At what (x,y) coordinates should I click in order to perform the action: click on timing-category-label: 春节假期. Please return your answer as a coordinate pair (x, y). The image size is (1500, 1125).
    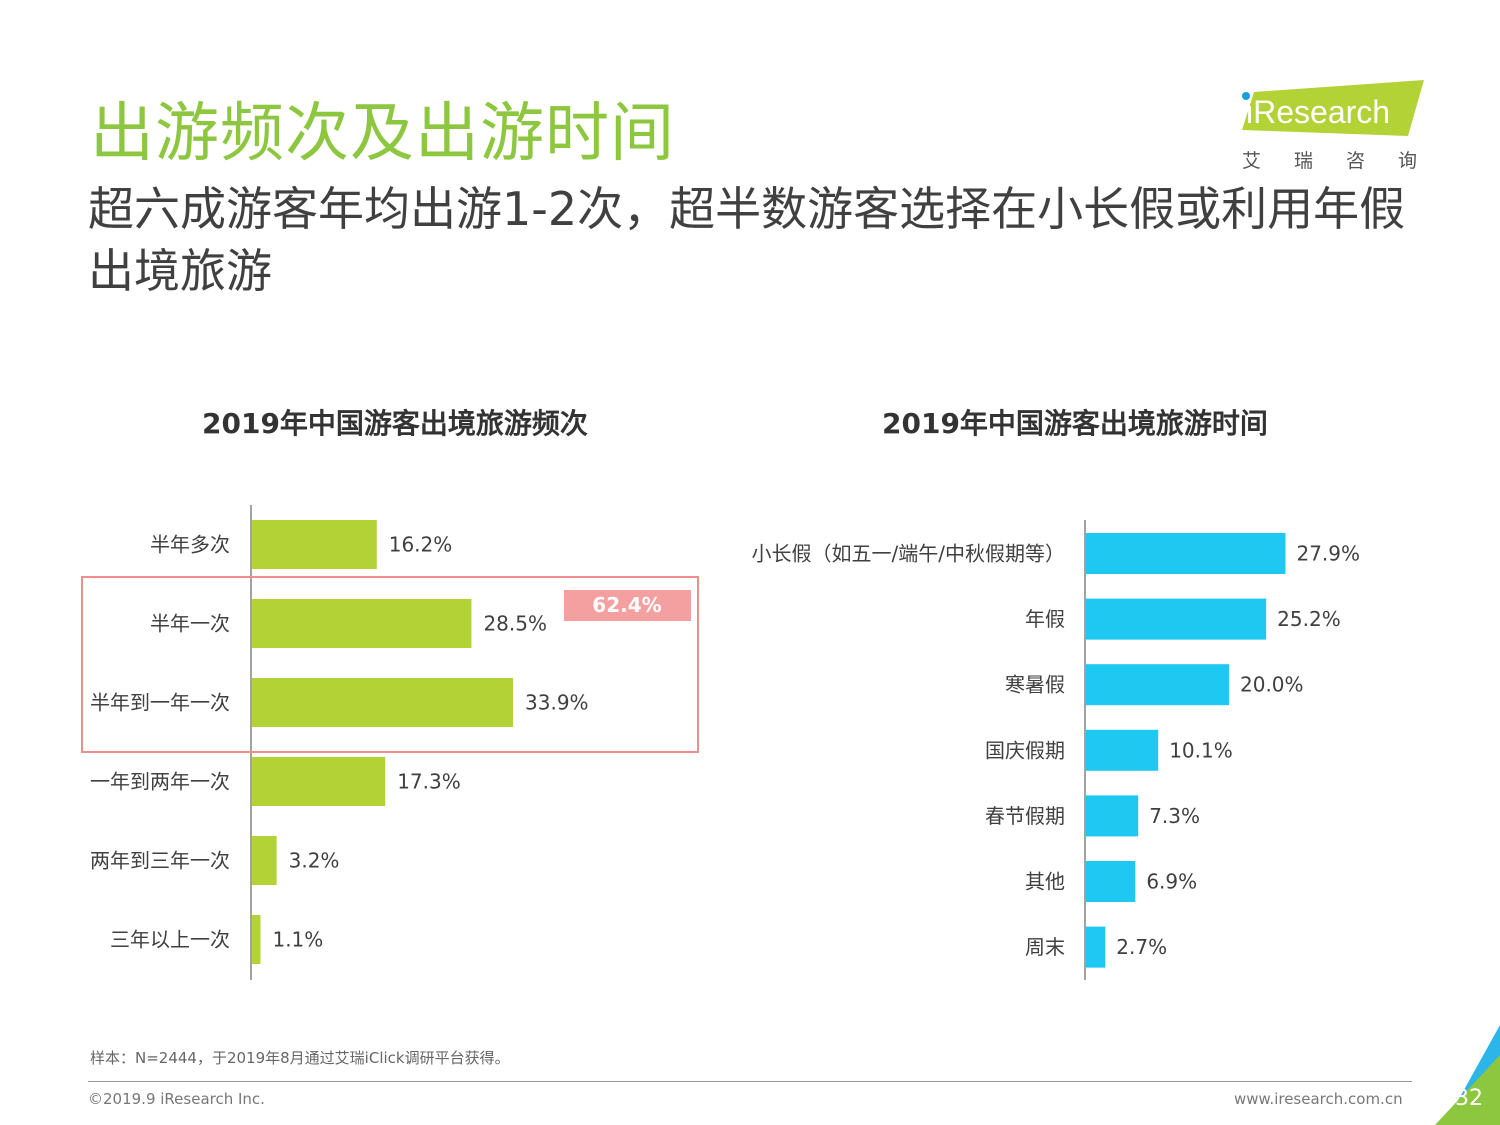
    Looking at the image, I should click on (1025, 816).